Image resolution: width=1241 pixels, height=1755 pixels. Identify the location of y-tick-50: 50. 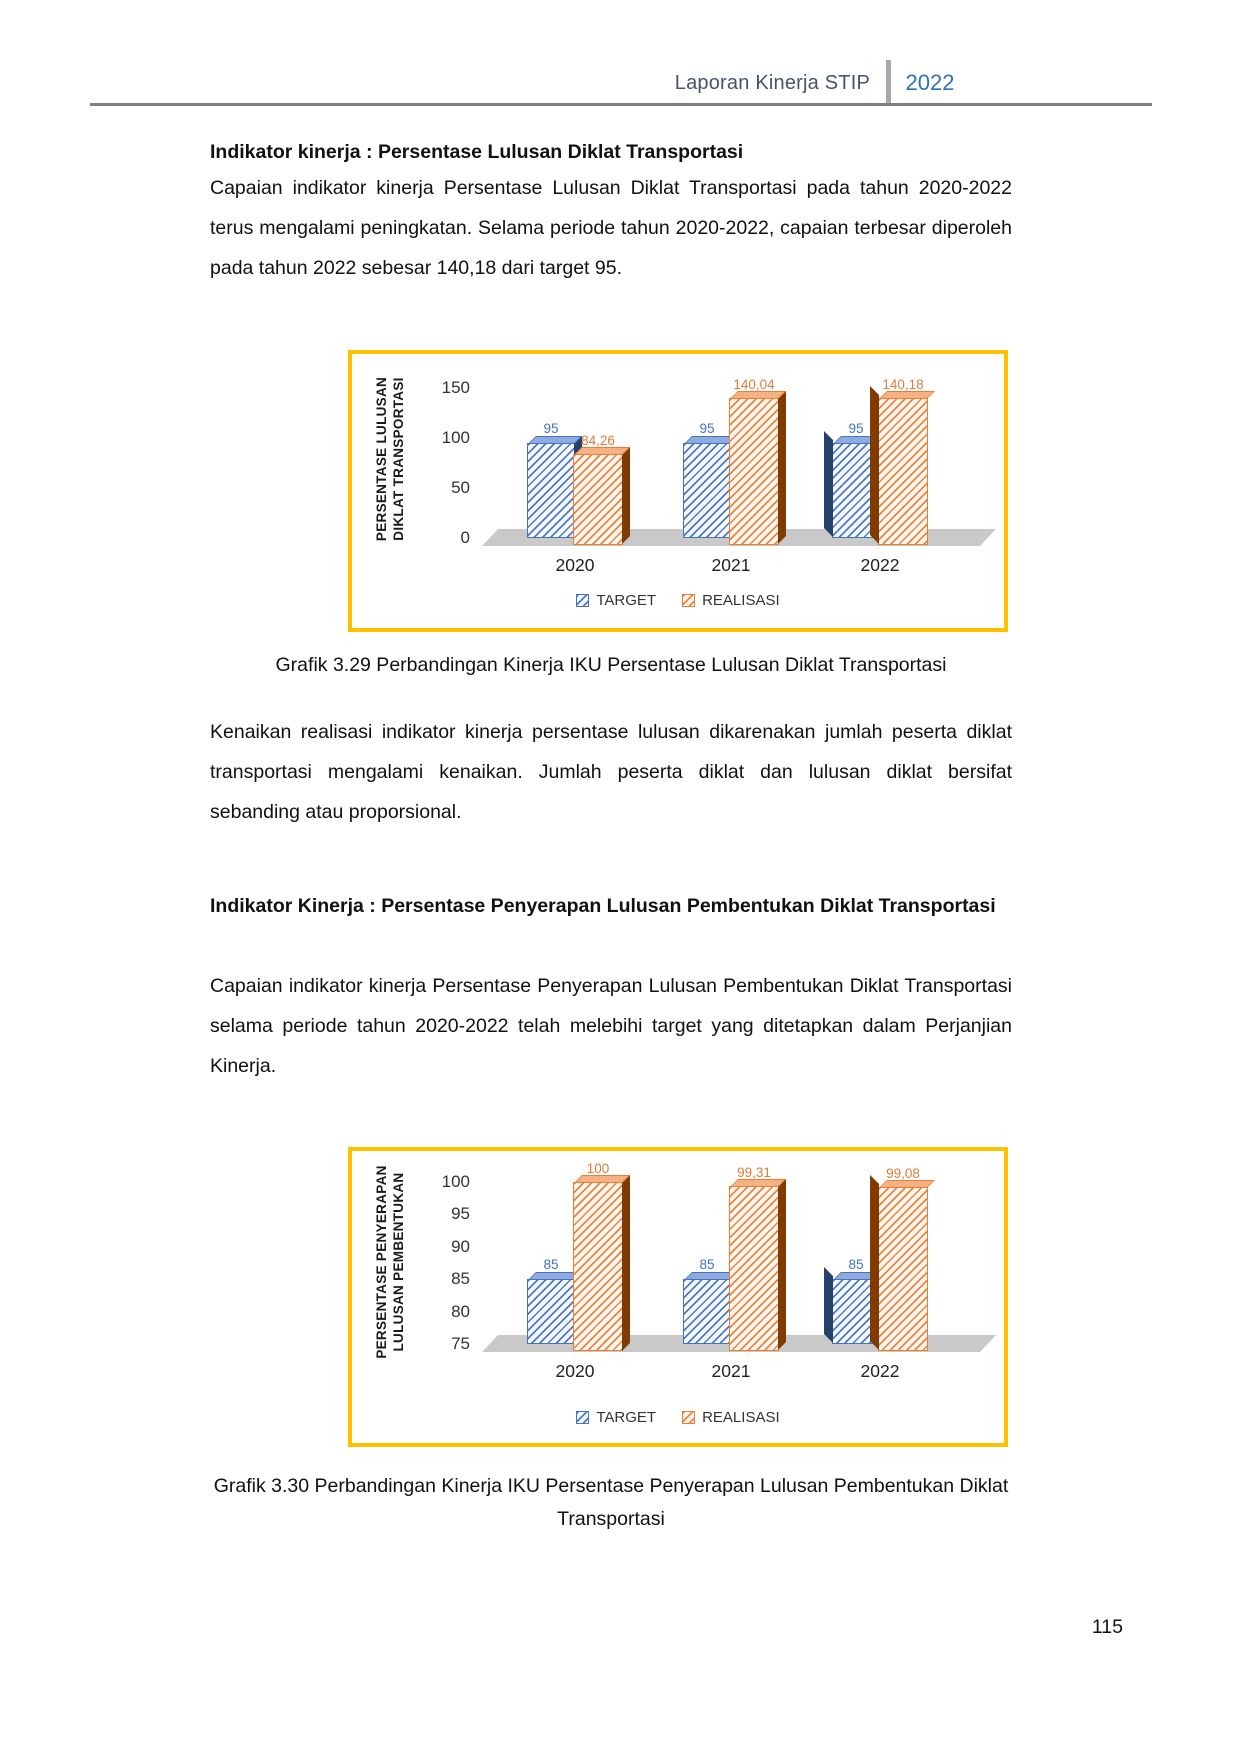
(460, 487).